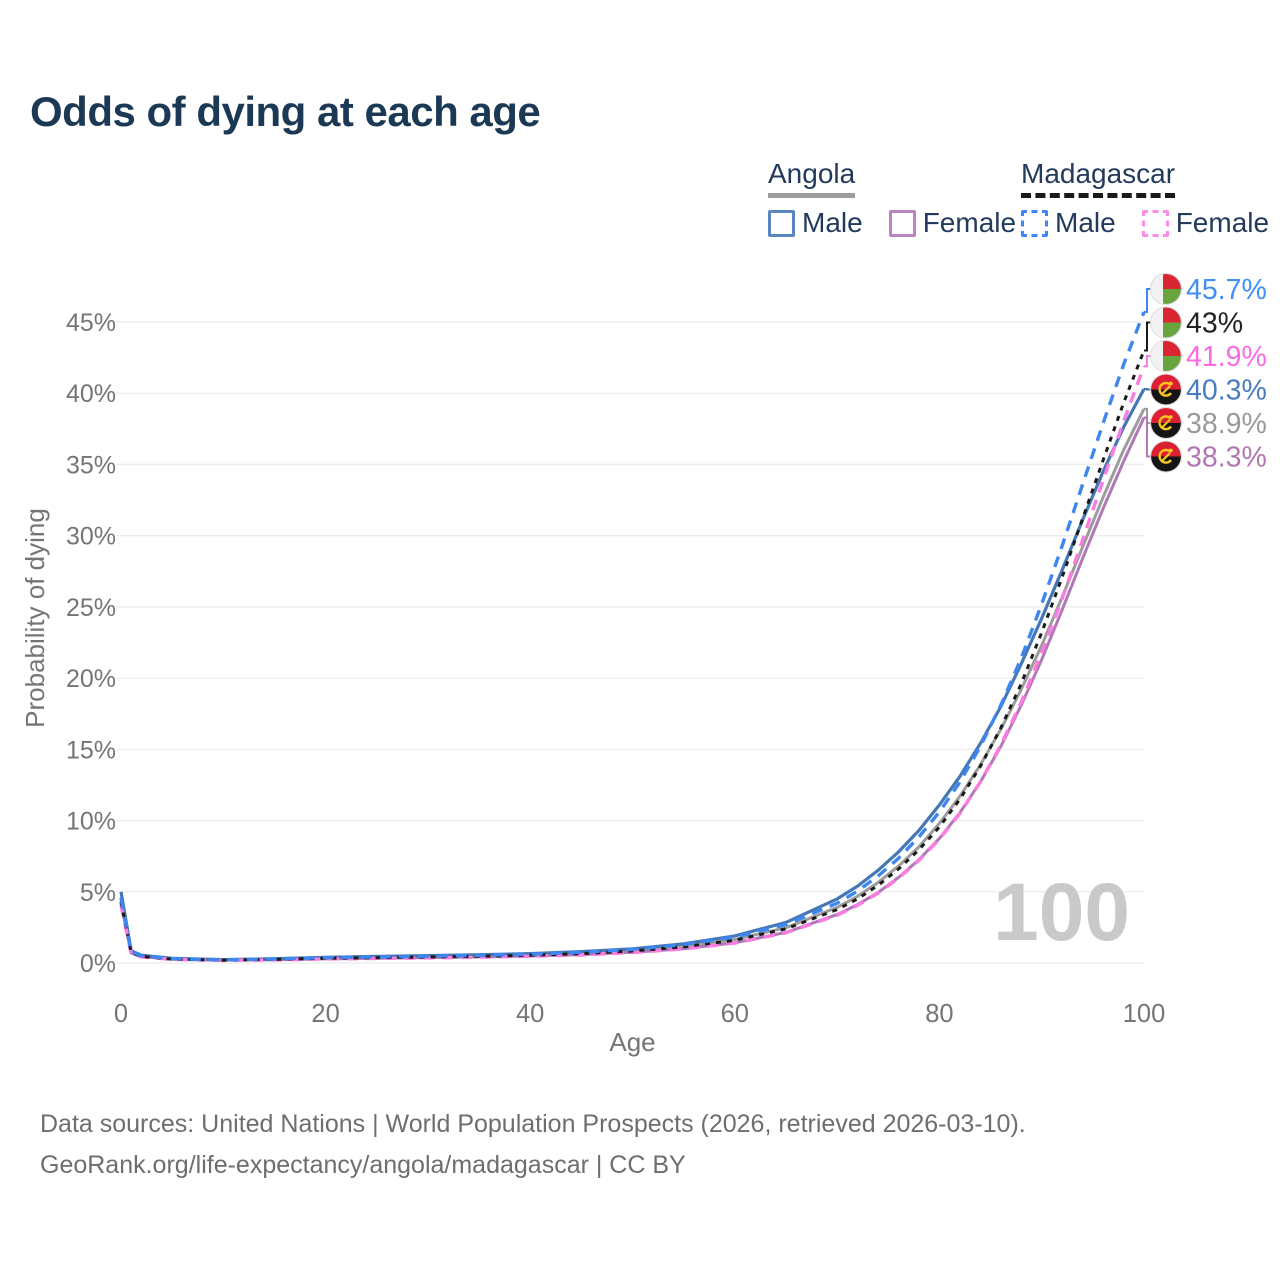 The image size is (1280, 1280). What do you see at coordinates (1148, 389) in the screenshot?
I see `end-connector-angola-male` at bounding box center [1148, 389].